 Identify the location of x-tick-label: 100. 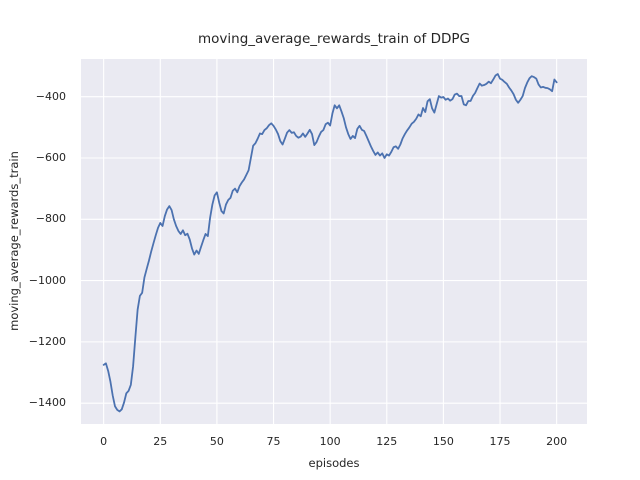
(330, 441).